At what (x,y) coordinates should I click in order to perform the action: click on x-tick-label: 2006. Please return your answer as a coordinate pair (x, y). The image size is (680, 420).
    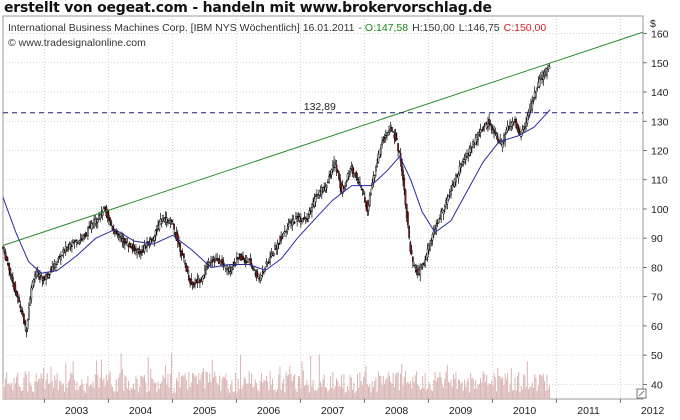
    Looking at the image, I should click on (269, 411).